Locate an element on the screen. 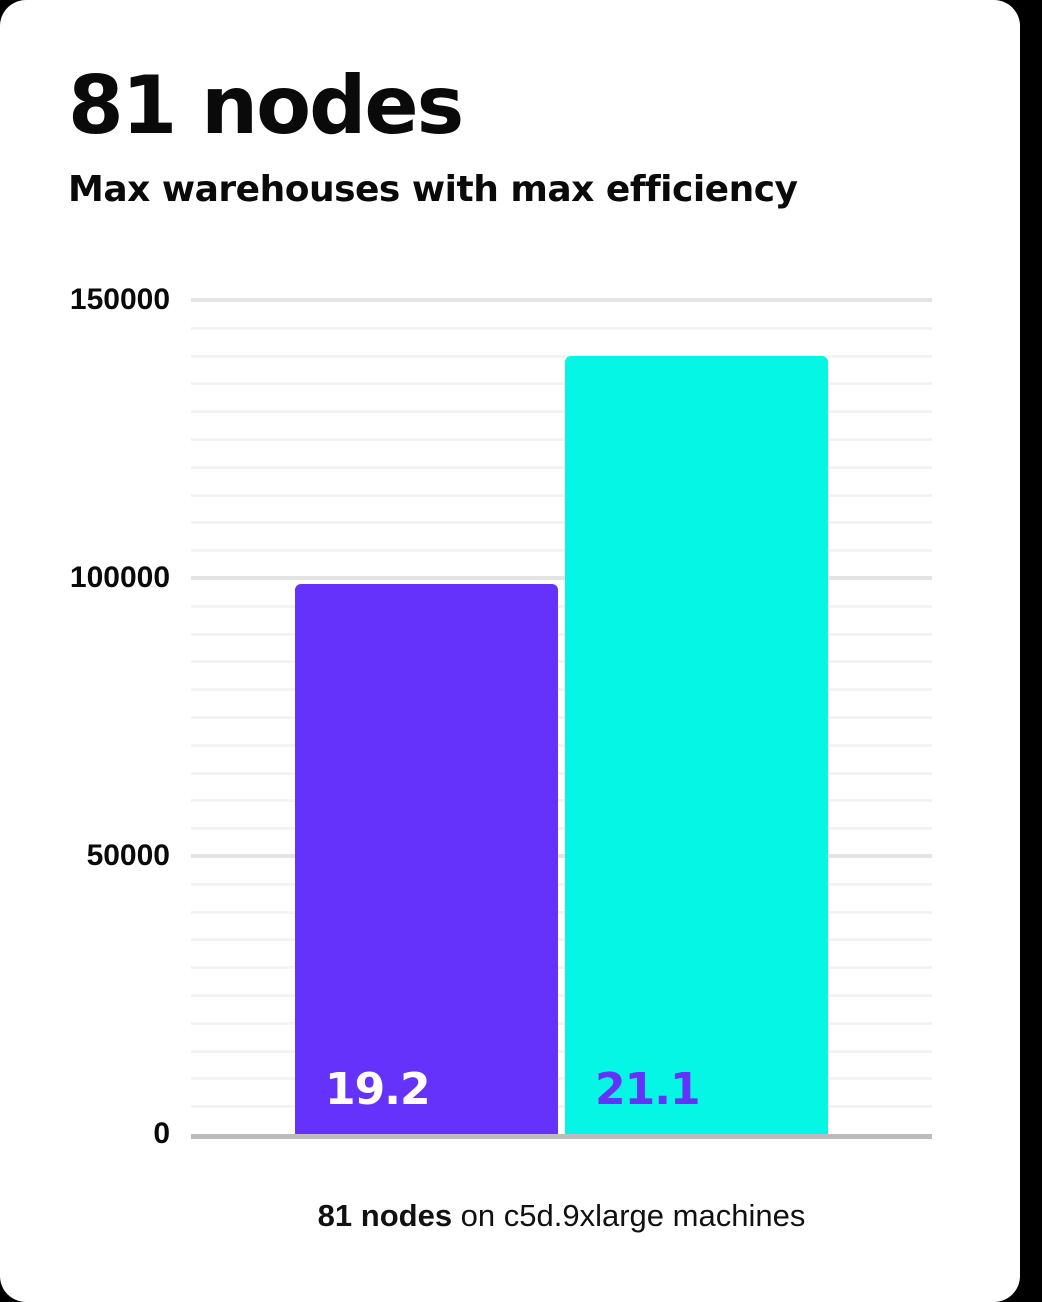 Image resolution: width=1042 pixels, height=1302 pixels. caption-regular-text: on c5d.9xlarge machines is located at coordinates (629, 1215).